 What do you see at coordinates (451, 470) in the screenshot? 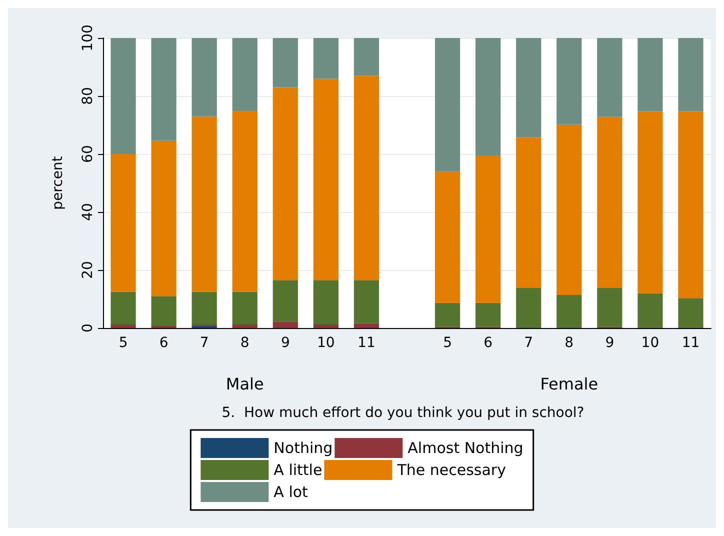
I see `legend-label: The necessary` at bounding box center [451, 470].